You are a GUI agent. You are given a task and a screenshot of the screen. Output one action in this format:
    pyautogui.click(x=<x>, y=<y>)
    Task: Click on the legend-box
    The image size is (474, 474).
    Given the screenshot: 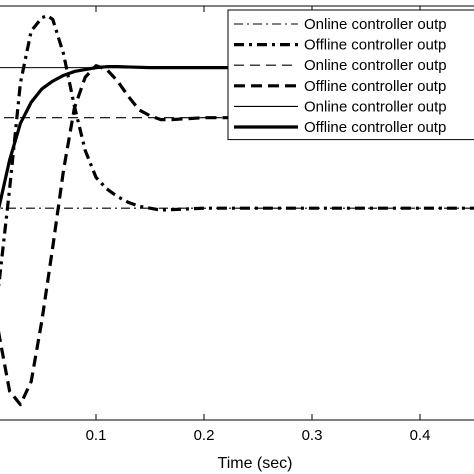 What is the action you would take?
    pyautogui.click(x=350, y=75)
    